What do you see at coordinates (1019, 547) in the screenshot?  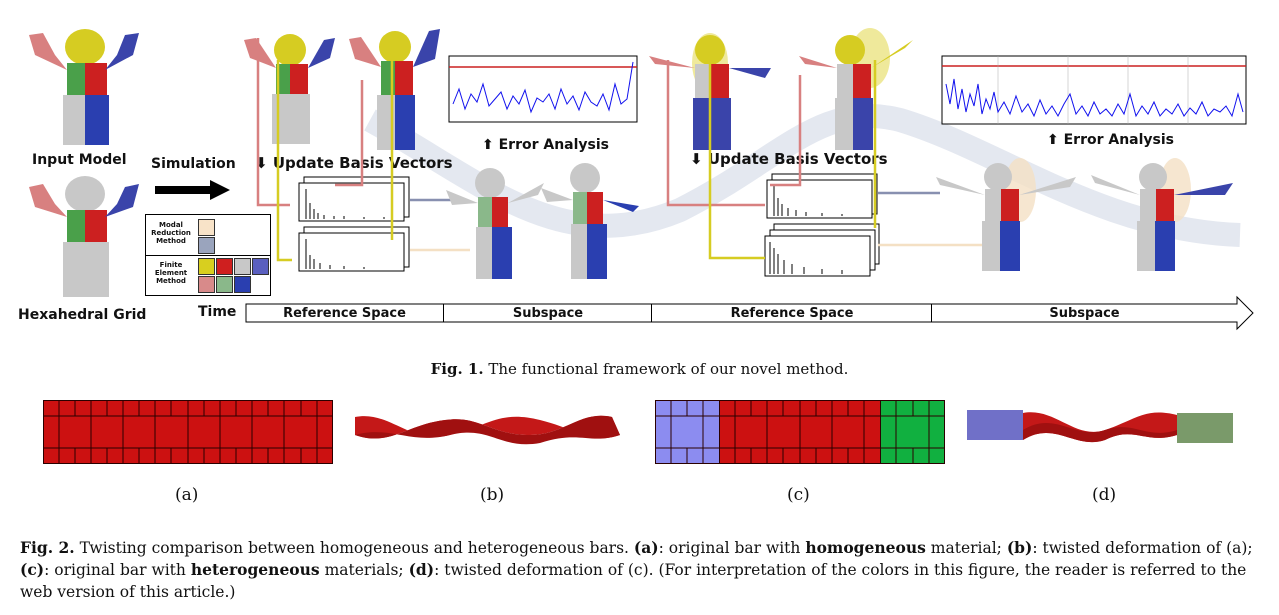 I see `fig2-caption-b: (b)` at bounding box center [1019, 547].